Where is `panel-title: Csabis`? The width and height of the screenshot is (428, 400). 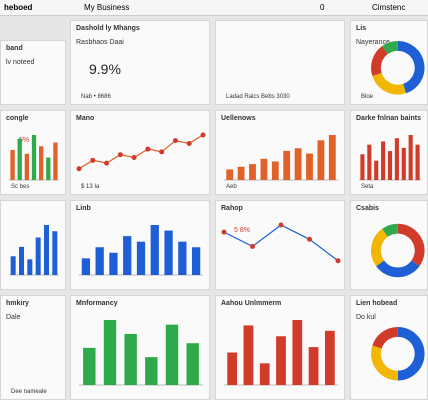
panel-title: Csabis is located at coordinates (367, 208).